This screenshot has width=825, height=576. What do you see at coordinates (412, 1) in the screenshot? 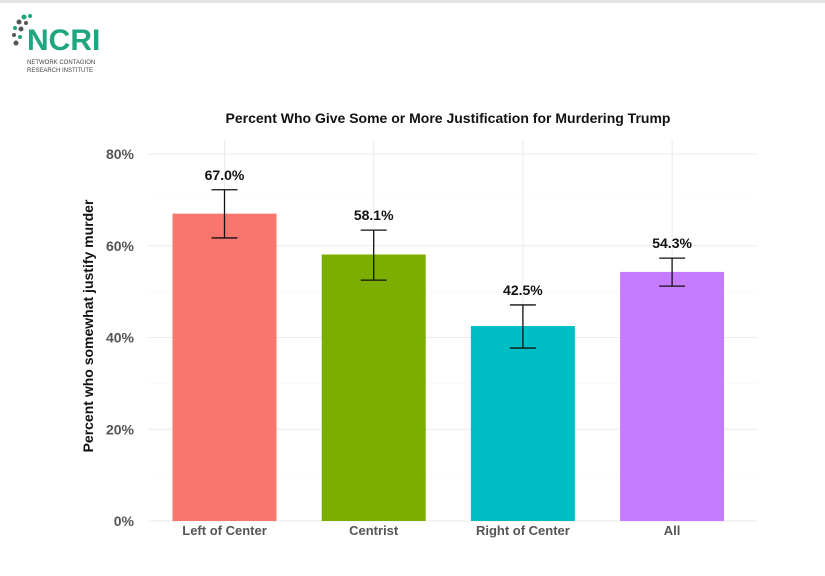
I see `top-divider` at bounding box center [412, 1].